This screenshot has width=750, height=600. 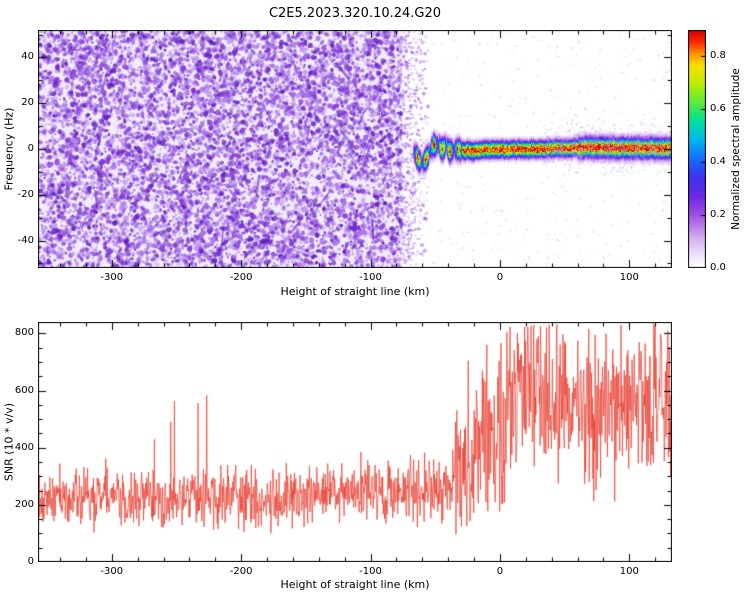 What do you see at coordinates (718, 56) in the screenshot?
I see `colorbar-tick-label: 0.8` at bounding box center [718, 56].